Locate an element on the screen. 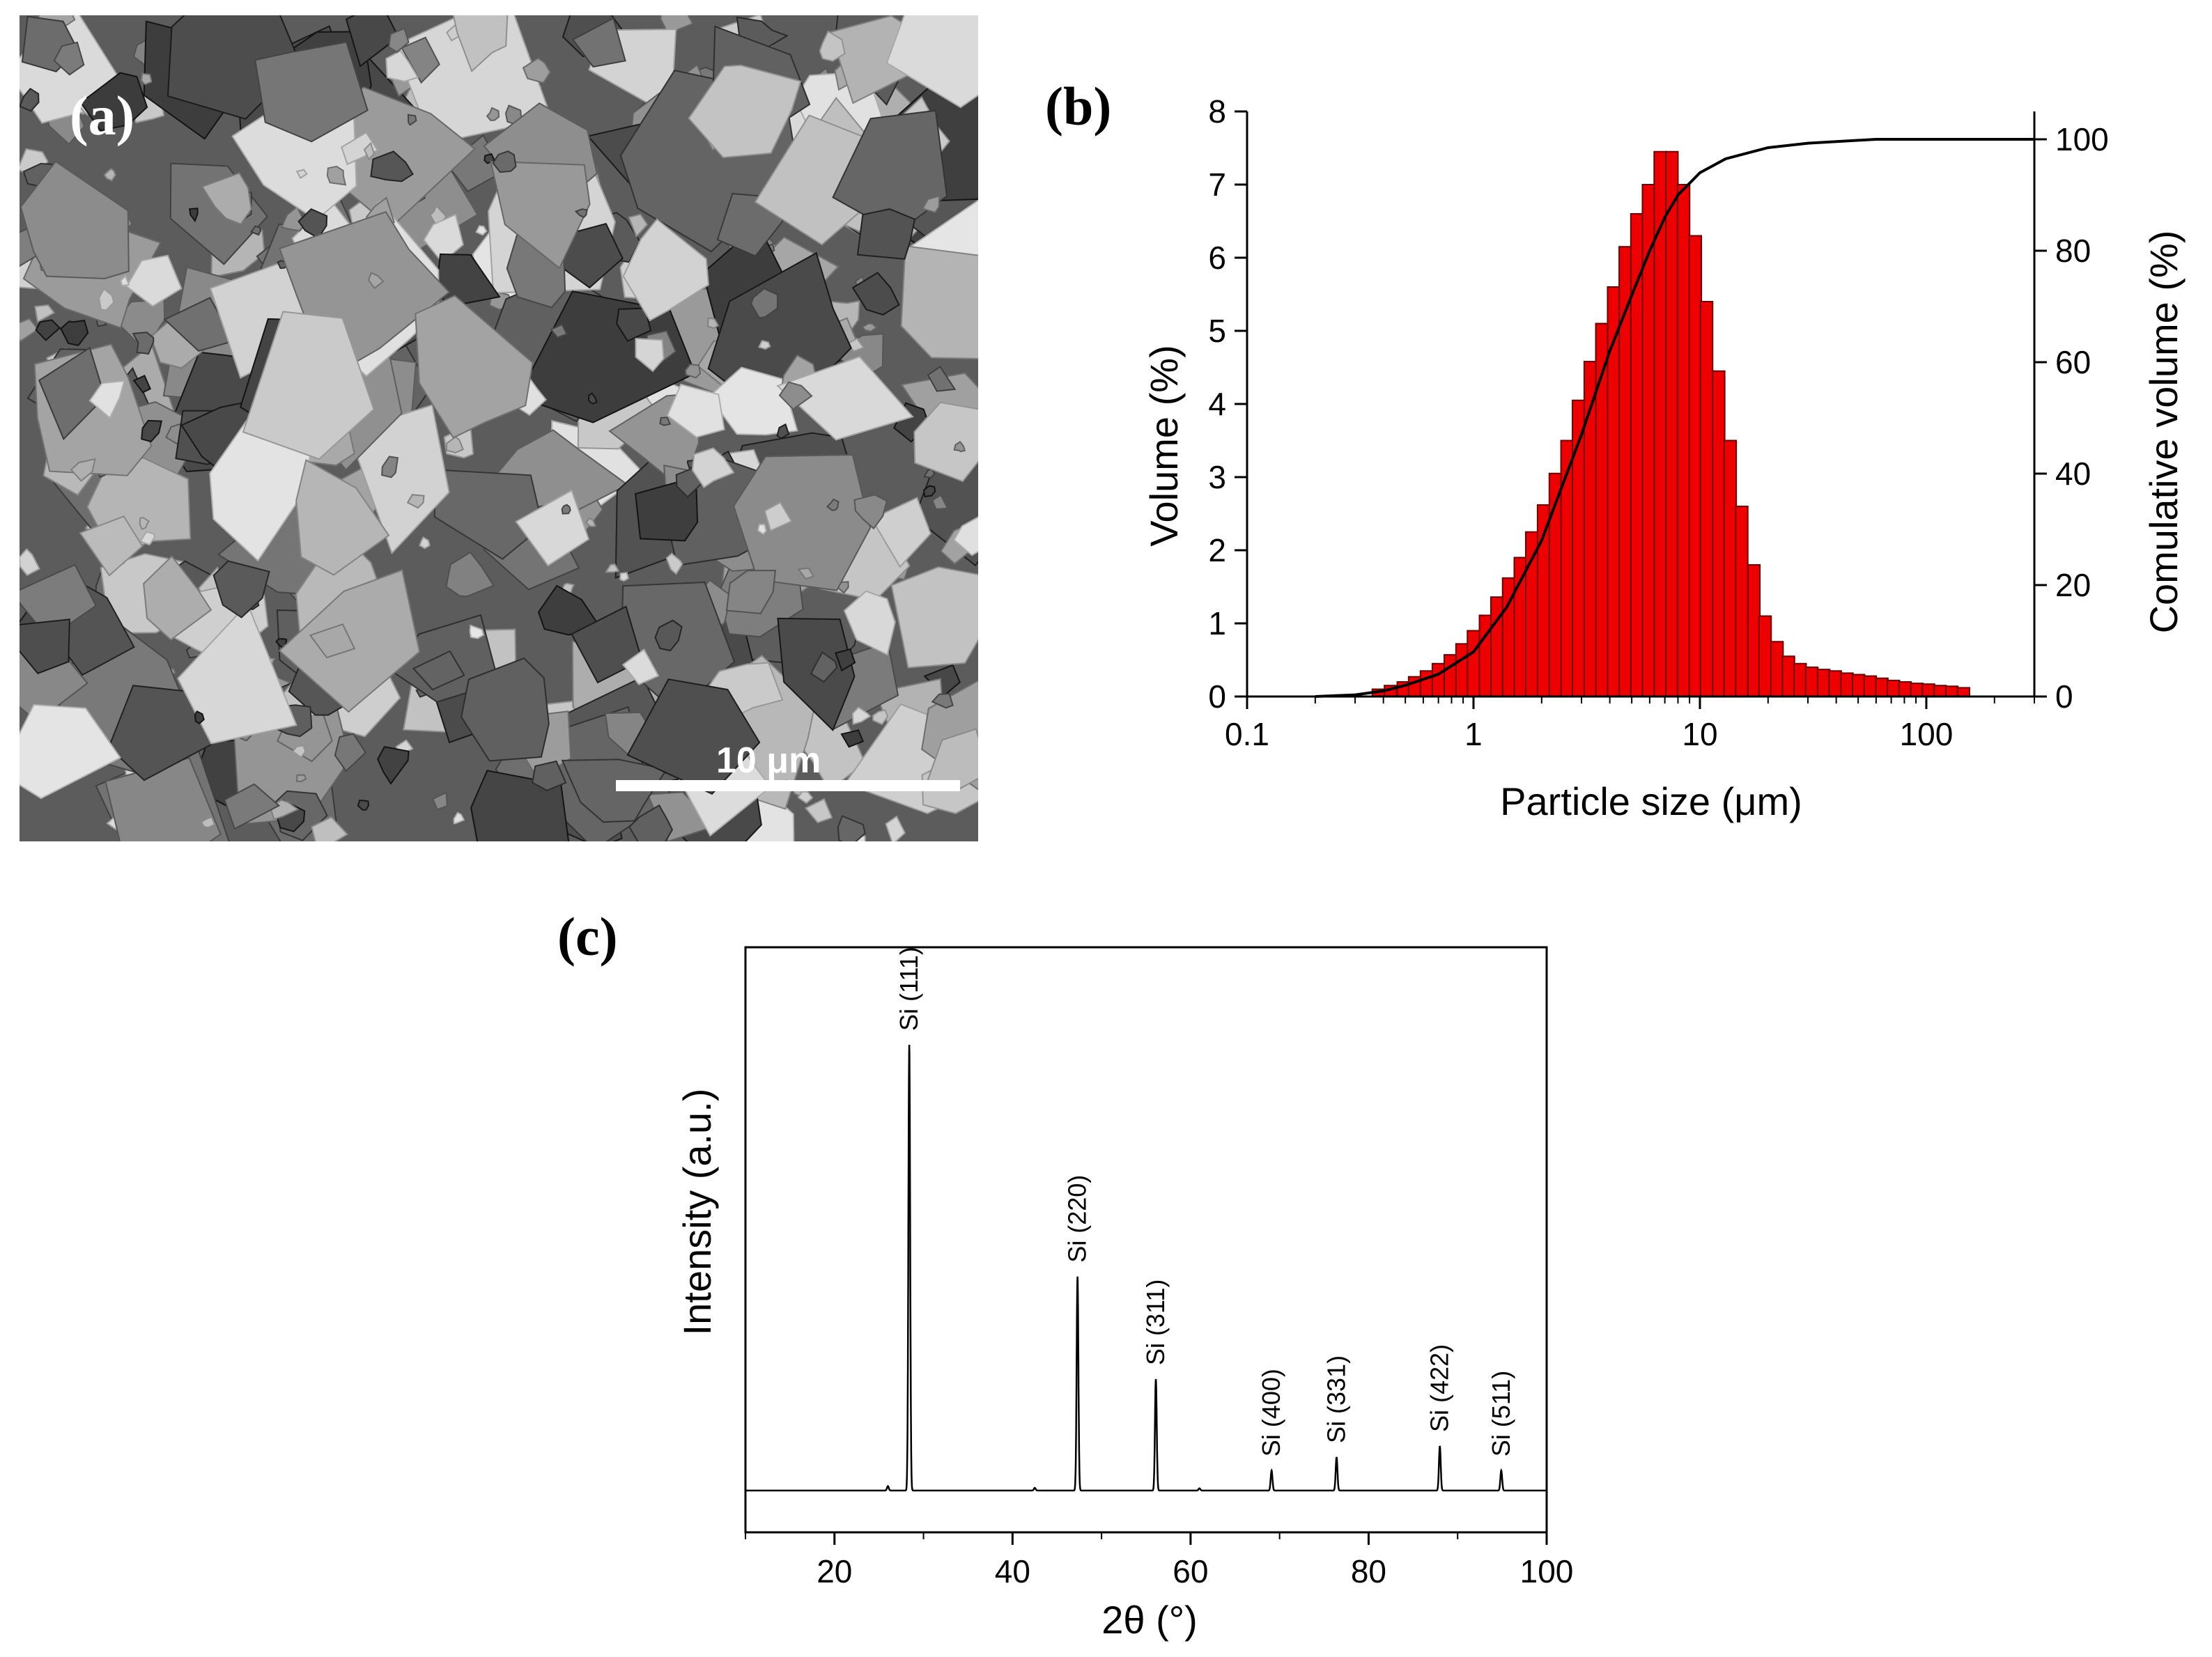 This screenshot has width=2212, height=1657. cumulative-line is located at coordinates (1674, 418).